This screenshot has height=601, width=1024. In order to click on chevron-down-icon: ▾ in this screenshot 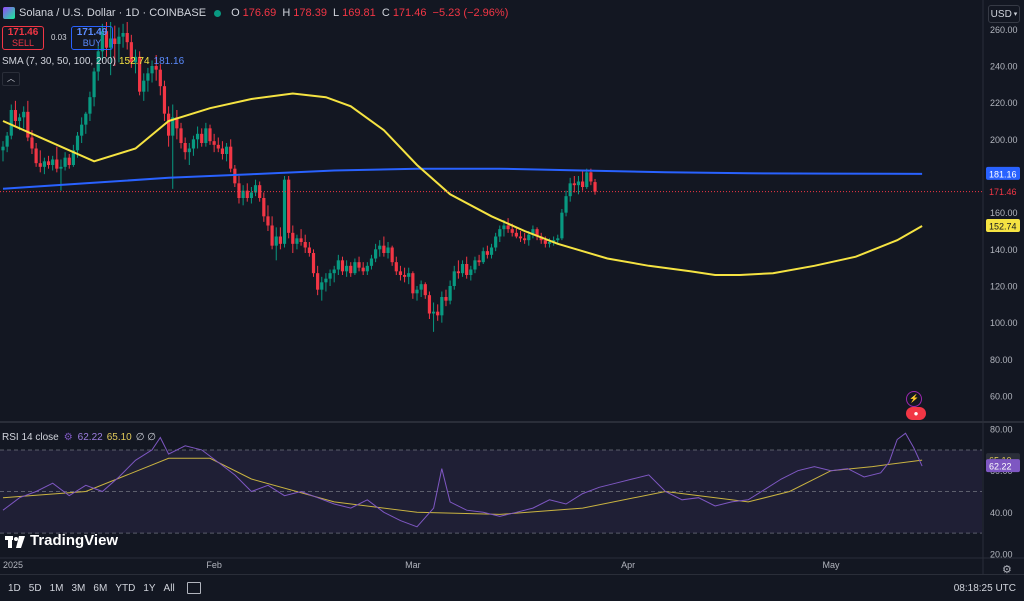, I will do `click(1015, 14)`.